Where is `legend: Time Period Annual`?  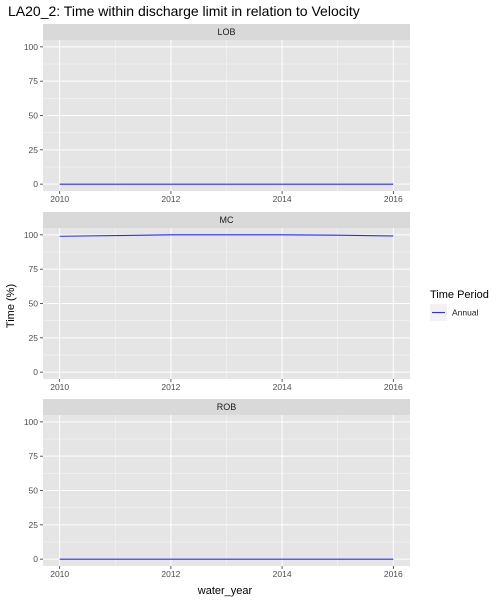 legend: Time Period Annual is located at coordinates (459, 305).